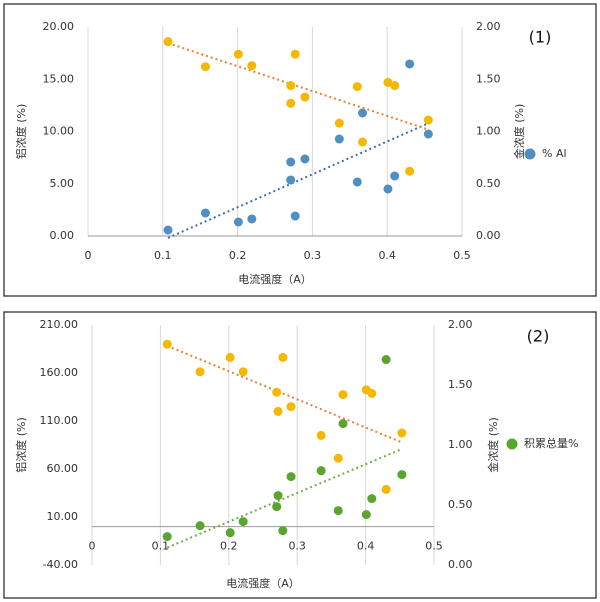  I want to click on panel-label: (2), so click(538, 336).